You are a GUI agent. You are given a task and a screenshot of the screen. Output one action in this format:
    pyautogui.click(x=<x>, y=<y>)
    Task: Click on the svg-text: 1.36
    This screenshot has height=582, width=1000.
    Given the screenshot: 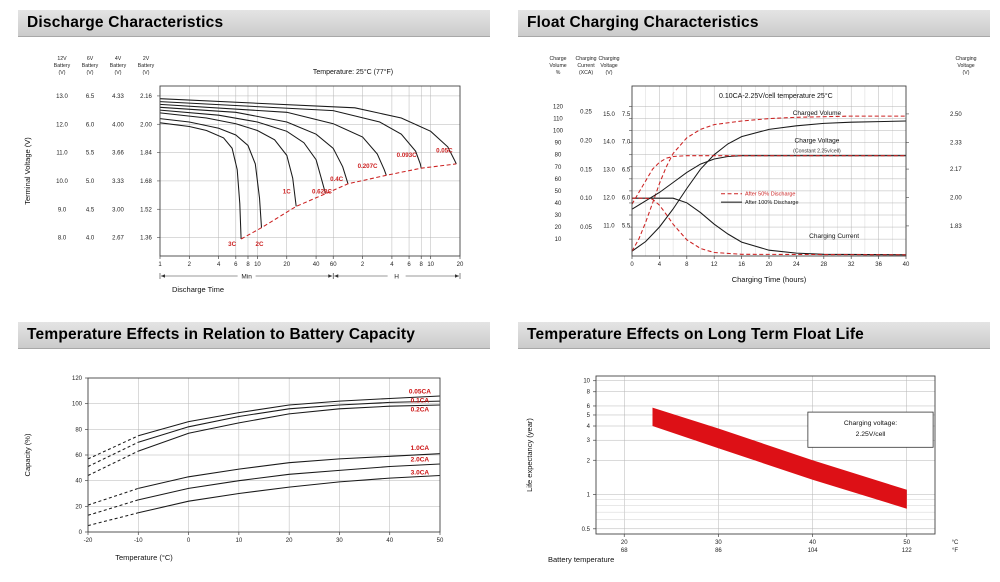 What is the action you would take?
    pyautogui.click(x=146, y=239)
    